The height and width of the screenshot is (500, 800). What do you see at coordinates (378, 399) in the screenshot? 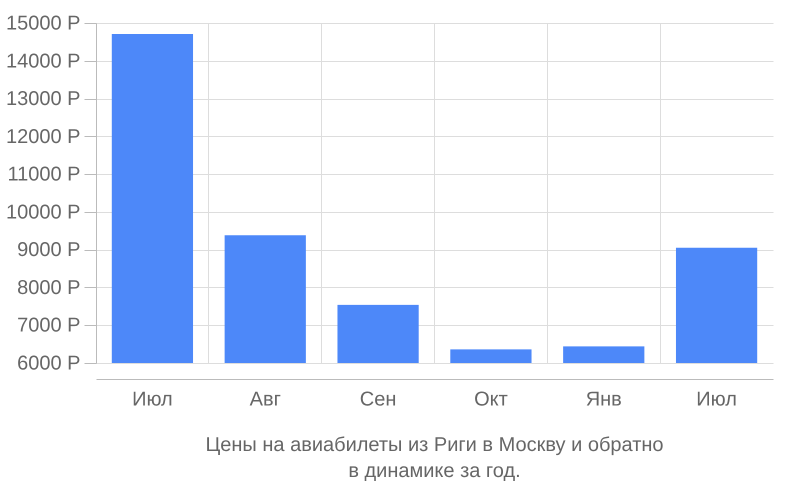
I see `x-tick-label: Сен` at bounding box center [378, 399].